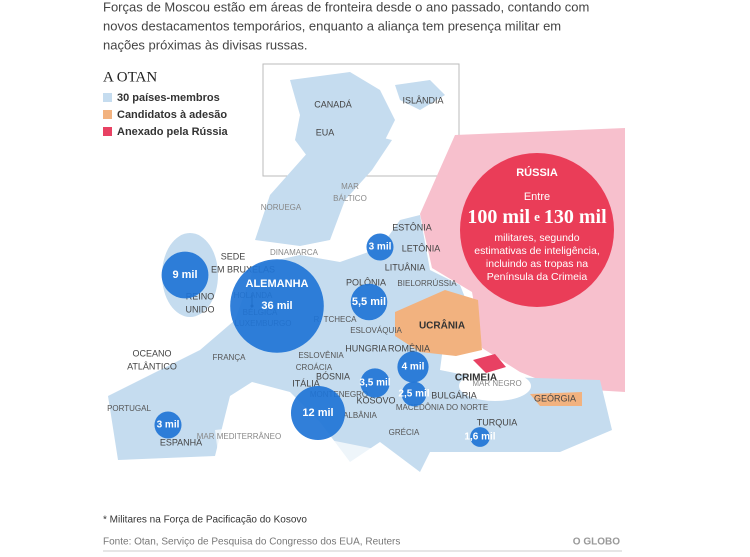  I want to click on place-label: MAR, so click(350, 186).